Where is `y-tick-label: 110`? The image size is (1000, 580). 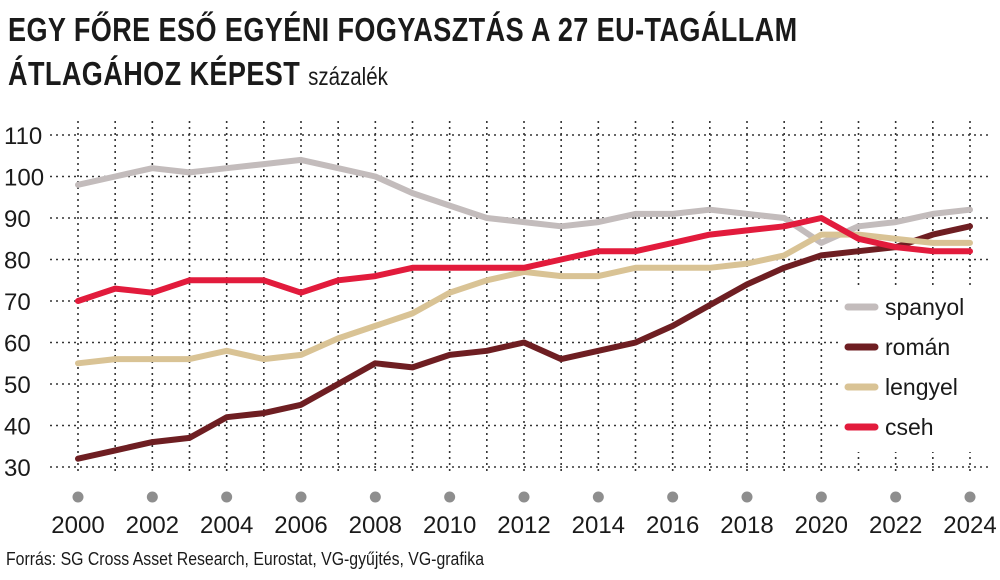
y-tick-label: 110 is located at coordinates (23, 136).